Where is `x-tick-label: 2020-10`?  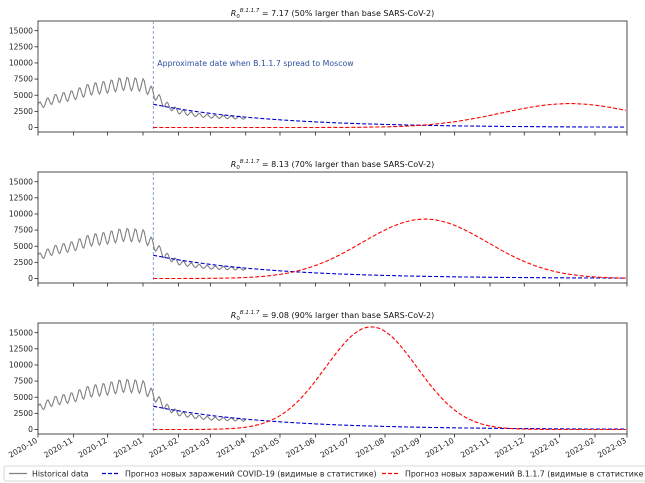
x-tick-label: 2020-10 is located at coordinates (23, 448).